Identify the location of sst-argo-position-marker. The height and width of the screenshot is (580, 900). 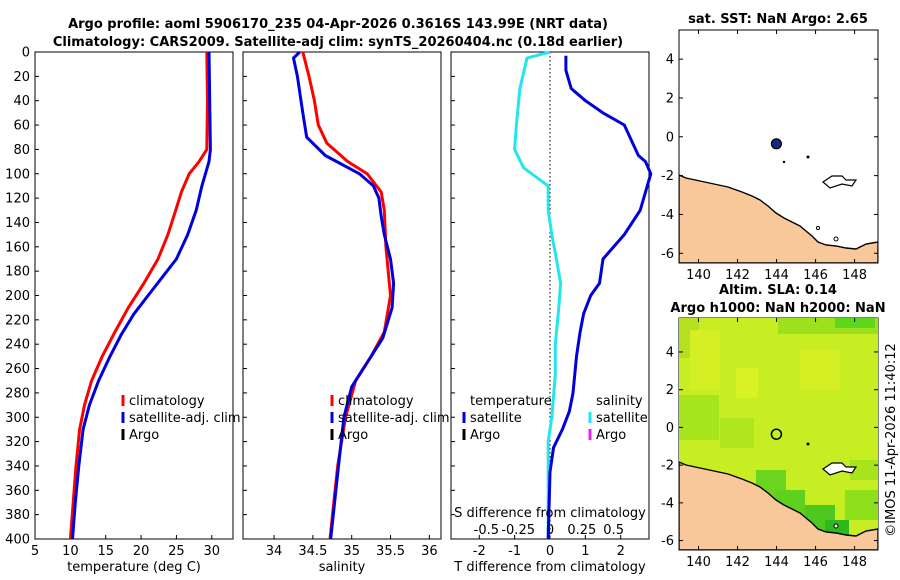
(776, 144).